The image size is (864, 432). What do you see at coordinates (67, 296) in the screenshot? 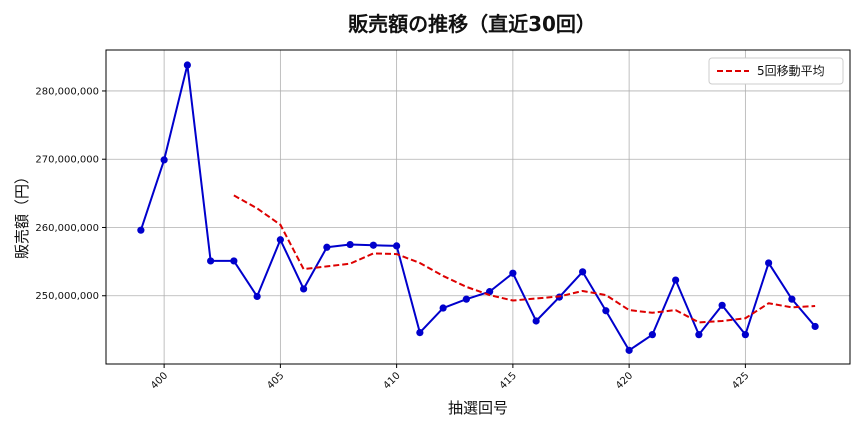
I see `y-tick-label: 250,000,000` at bounding box center [67, 296].